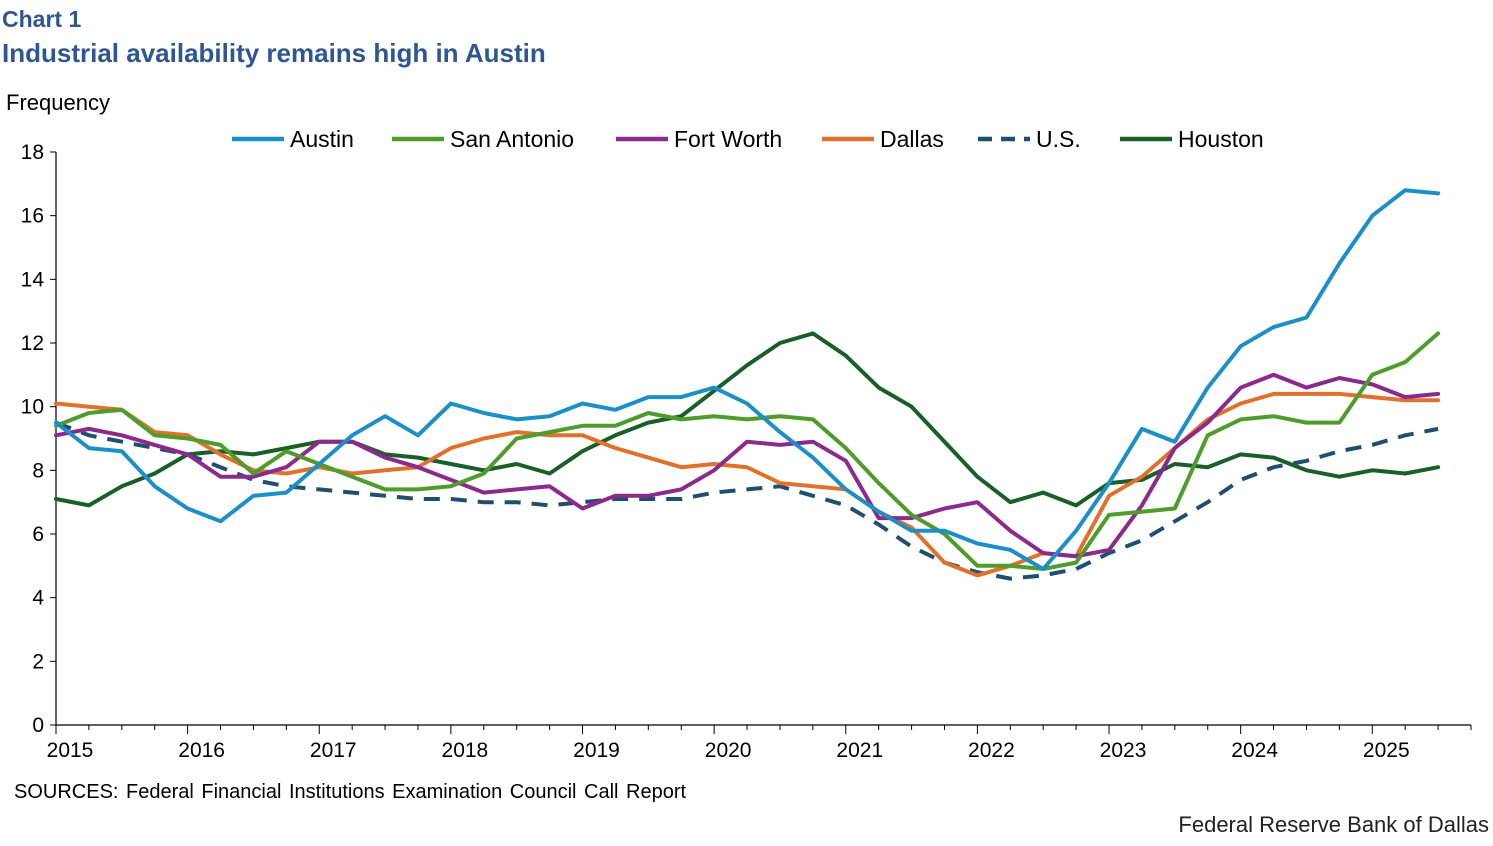 The image size is (1493, 846). What do you see at coordinates (70, 750) in the screenshot?
I see `x-tick-label: 2015` at bounding box center [70, 750].